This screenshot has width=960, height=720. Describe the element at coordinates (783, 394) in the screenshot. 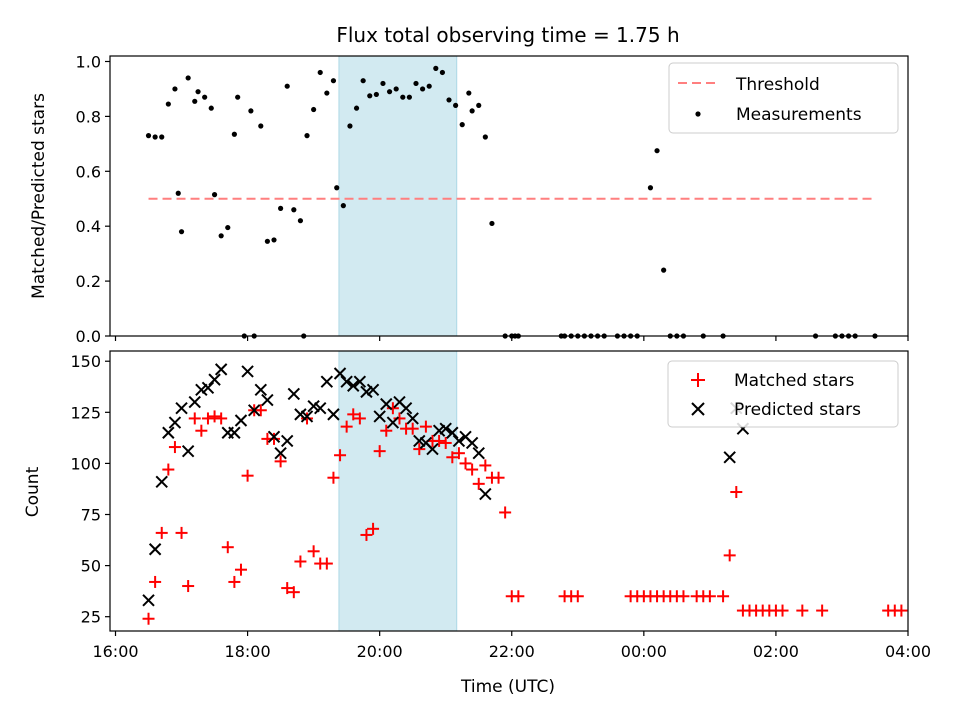

I see `bottom-legend: Matched stars Predicted stars` at that location.